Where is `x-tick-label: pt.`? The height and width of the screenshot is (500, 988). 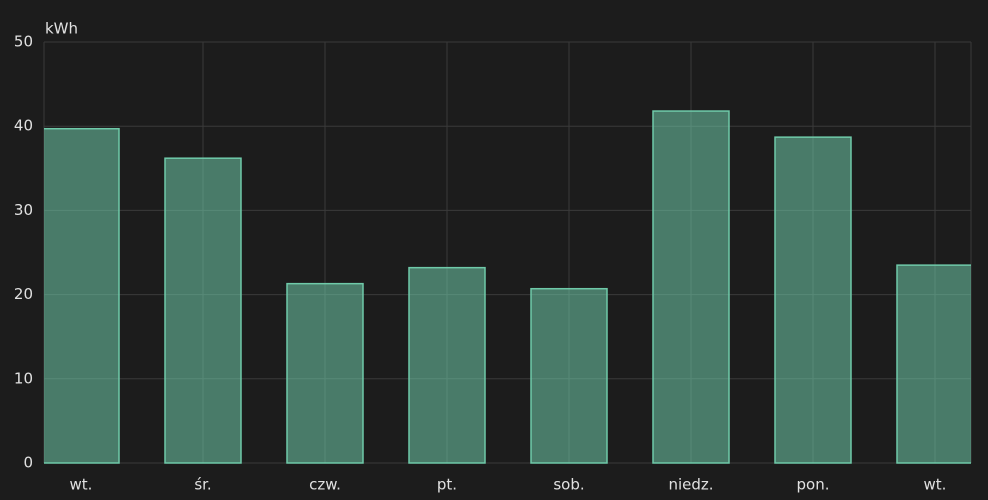 x-tick-label: pt. is located at coordinates (447, 485).